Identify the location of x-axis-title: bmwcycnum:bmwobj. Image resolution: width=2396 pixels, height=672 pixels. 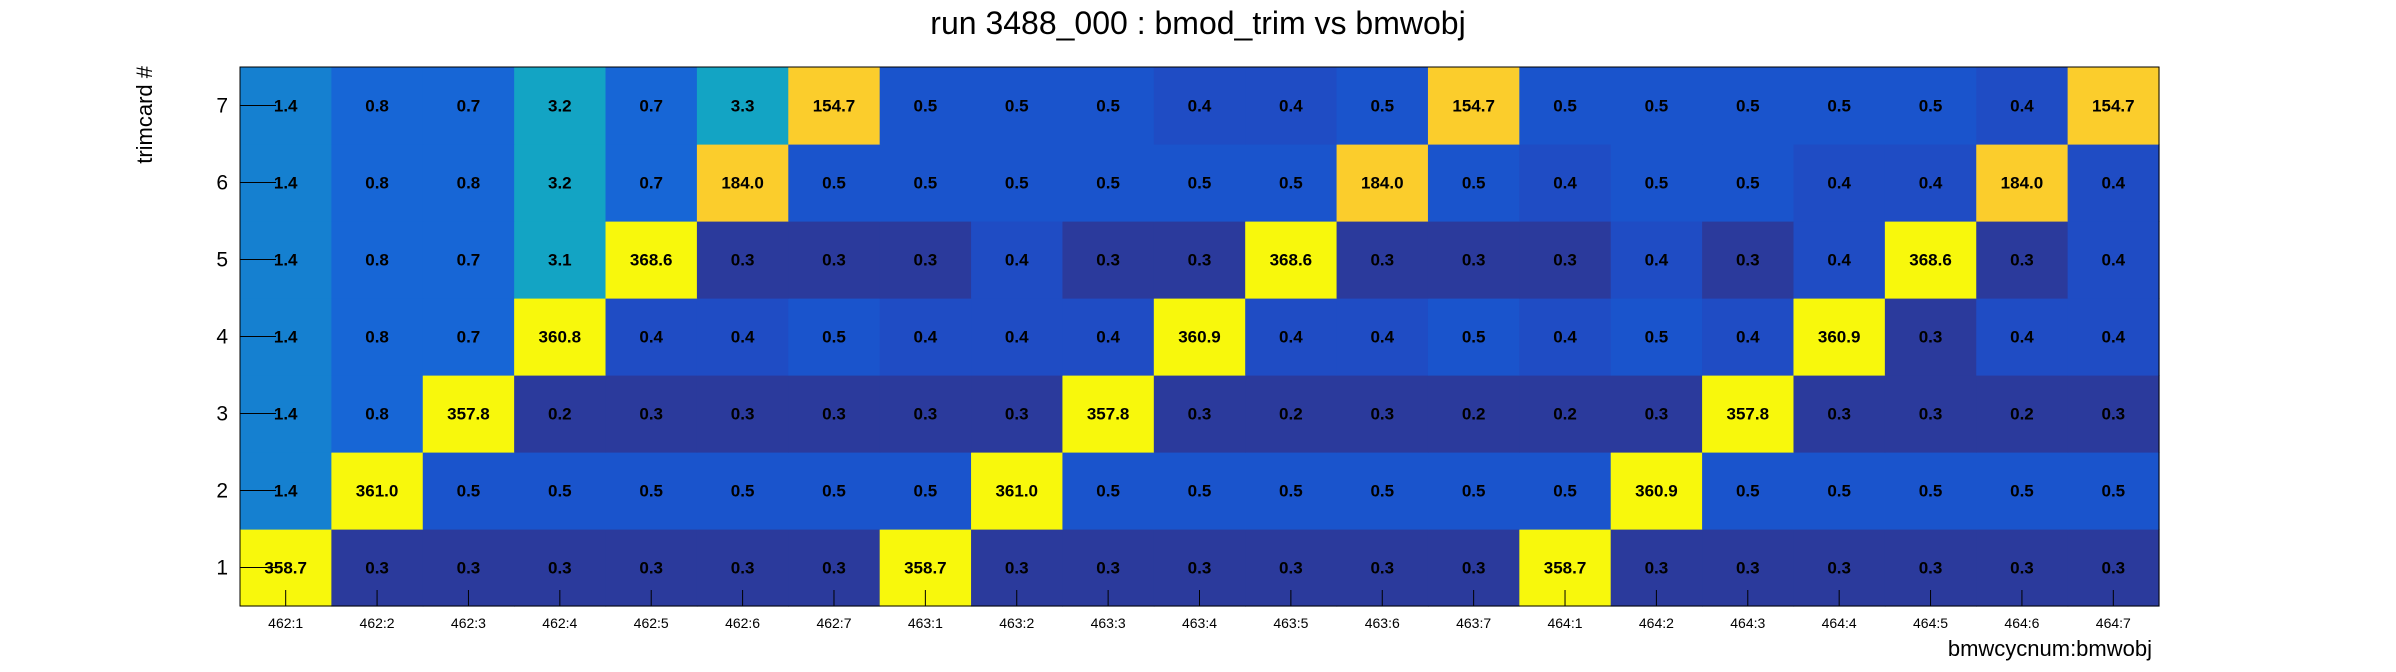
(2050, 648).